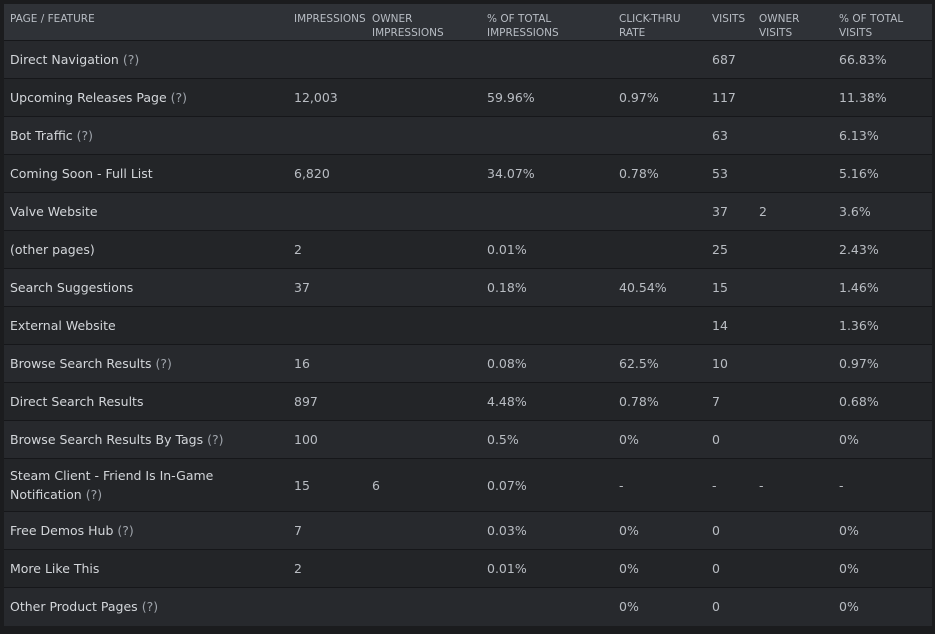 This screenshot has height=634, width=935. I want to click on page-feature-label: Free Demos Hub, so click(62, 530).